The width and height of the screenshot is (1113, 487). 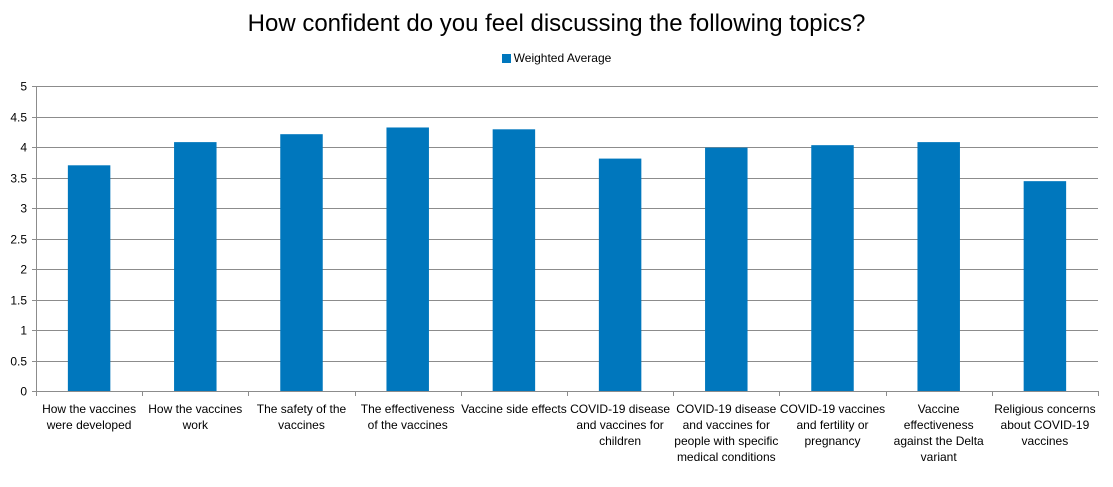 I want to click on y-tick-label: 2, so click(x=23, y=270).